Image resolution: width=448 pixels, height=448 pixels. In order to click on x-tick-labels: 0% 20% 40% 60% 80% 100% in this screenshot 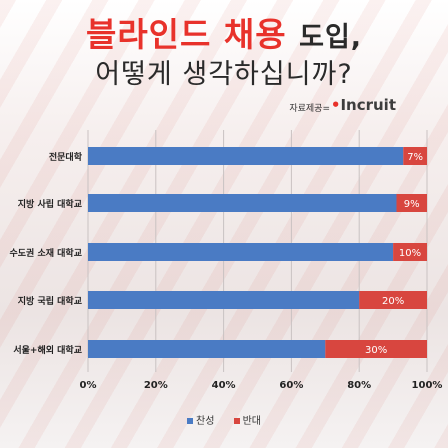, I will do `click(261, 385)`.